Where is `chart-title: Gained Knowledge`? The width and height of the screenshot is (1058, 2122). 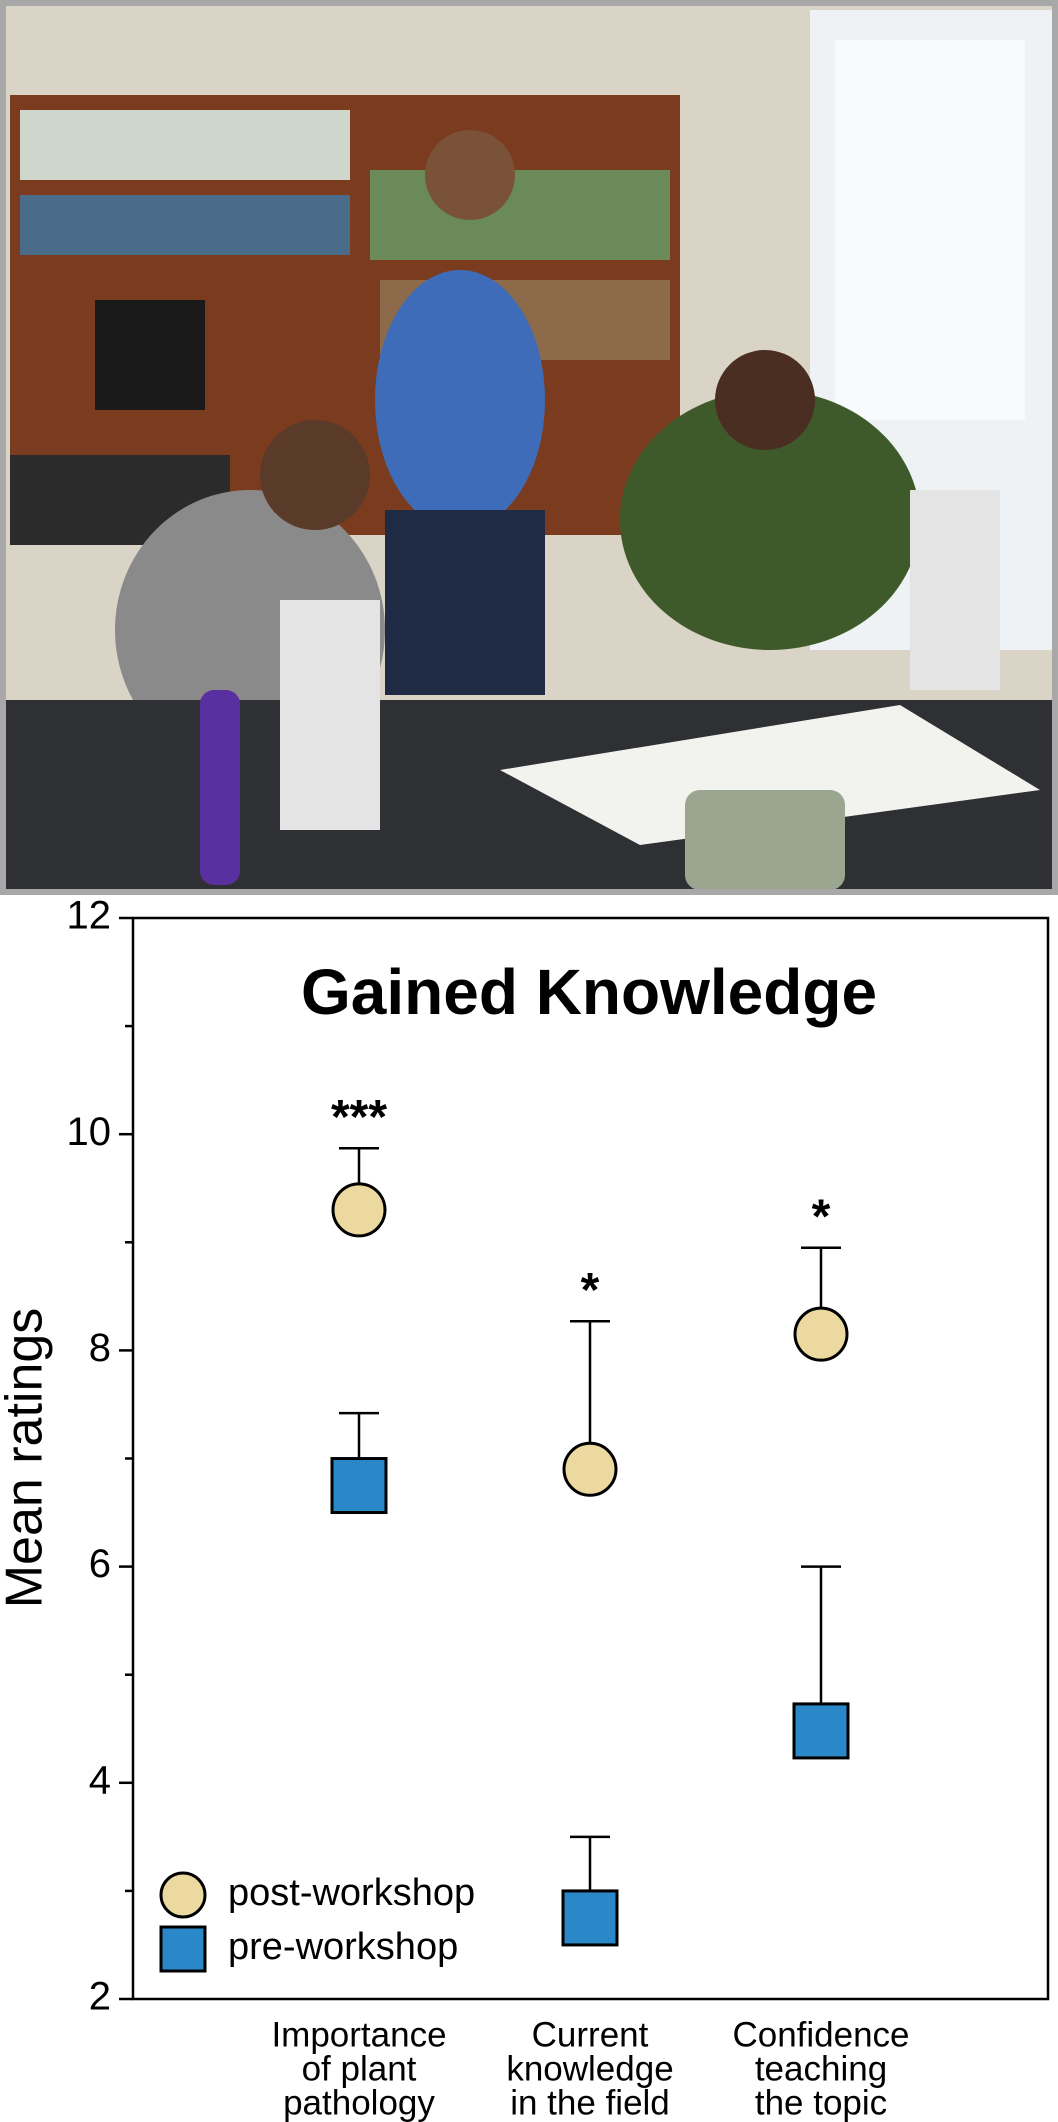
chart-title: Gained Knowledge is located at coordinates (589, 992).